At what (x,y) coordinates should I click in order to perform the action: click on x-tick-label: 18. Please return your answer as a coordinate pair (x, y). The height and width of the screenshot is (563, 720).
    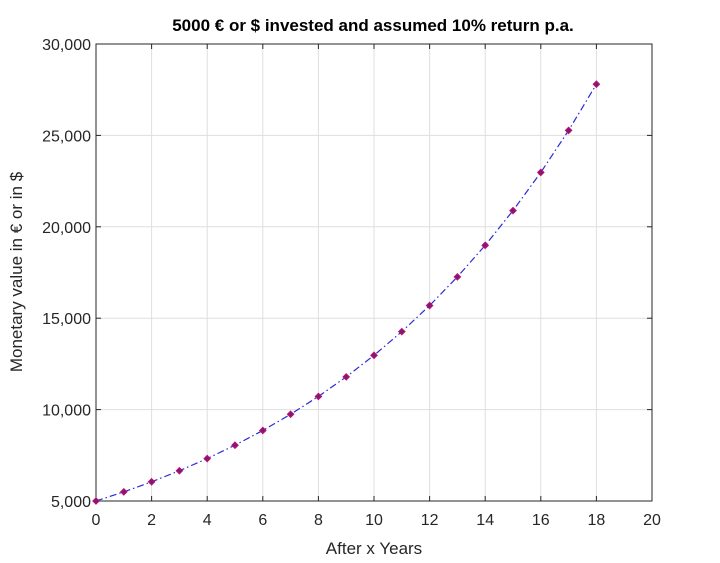
    Looking at the image, I should click on (597, 520).